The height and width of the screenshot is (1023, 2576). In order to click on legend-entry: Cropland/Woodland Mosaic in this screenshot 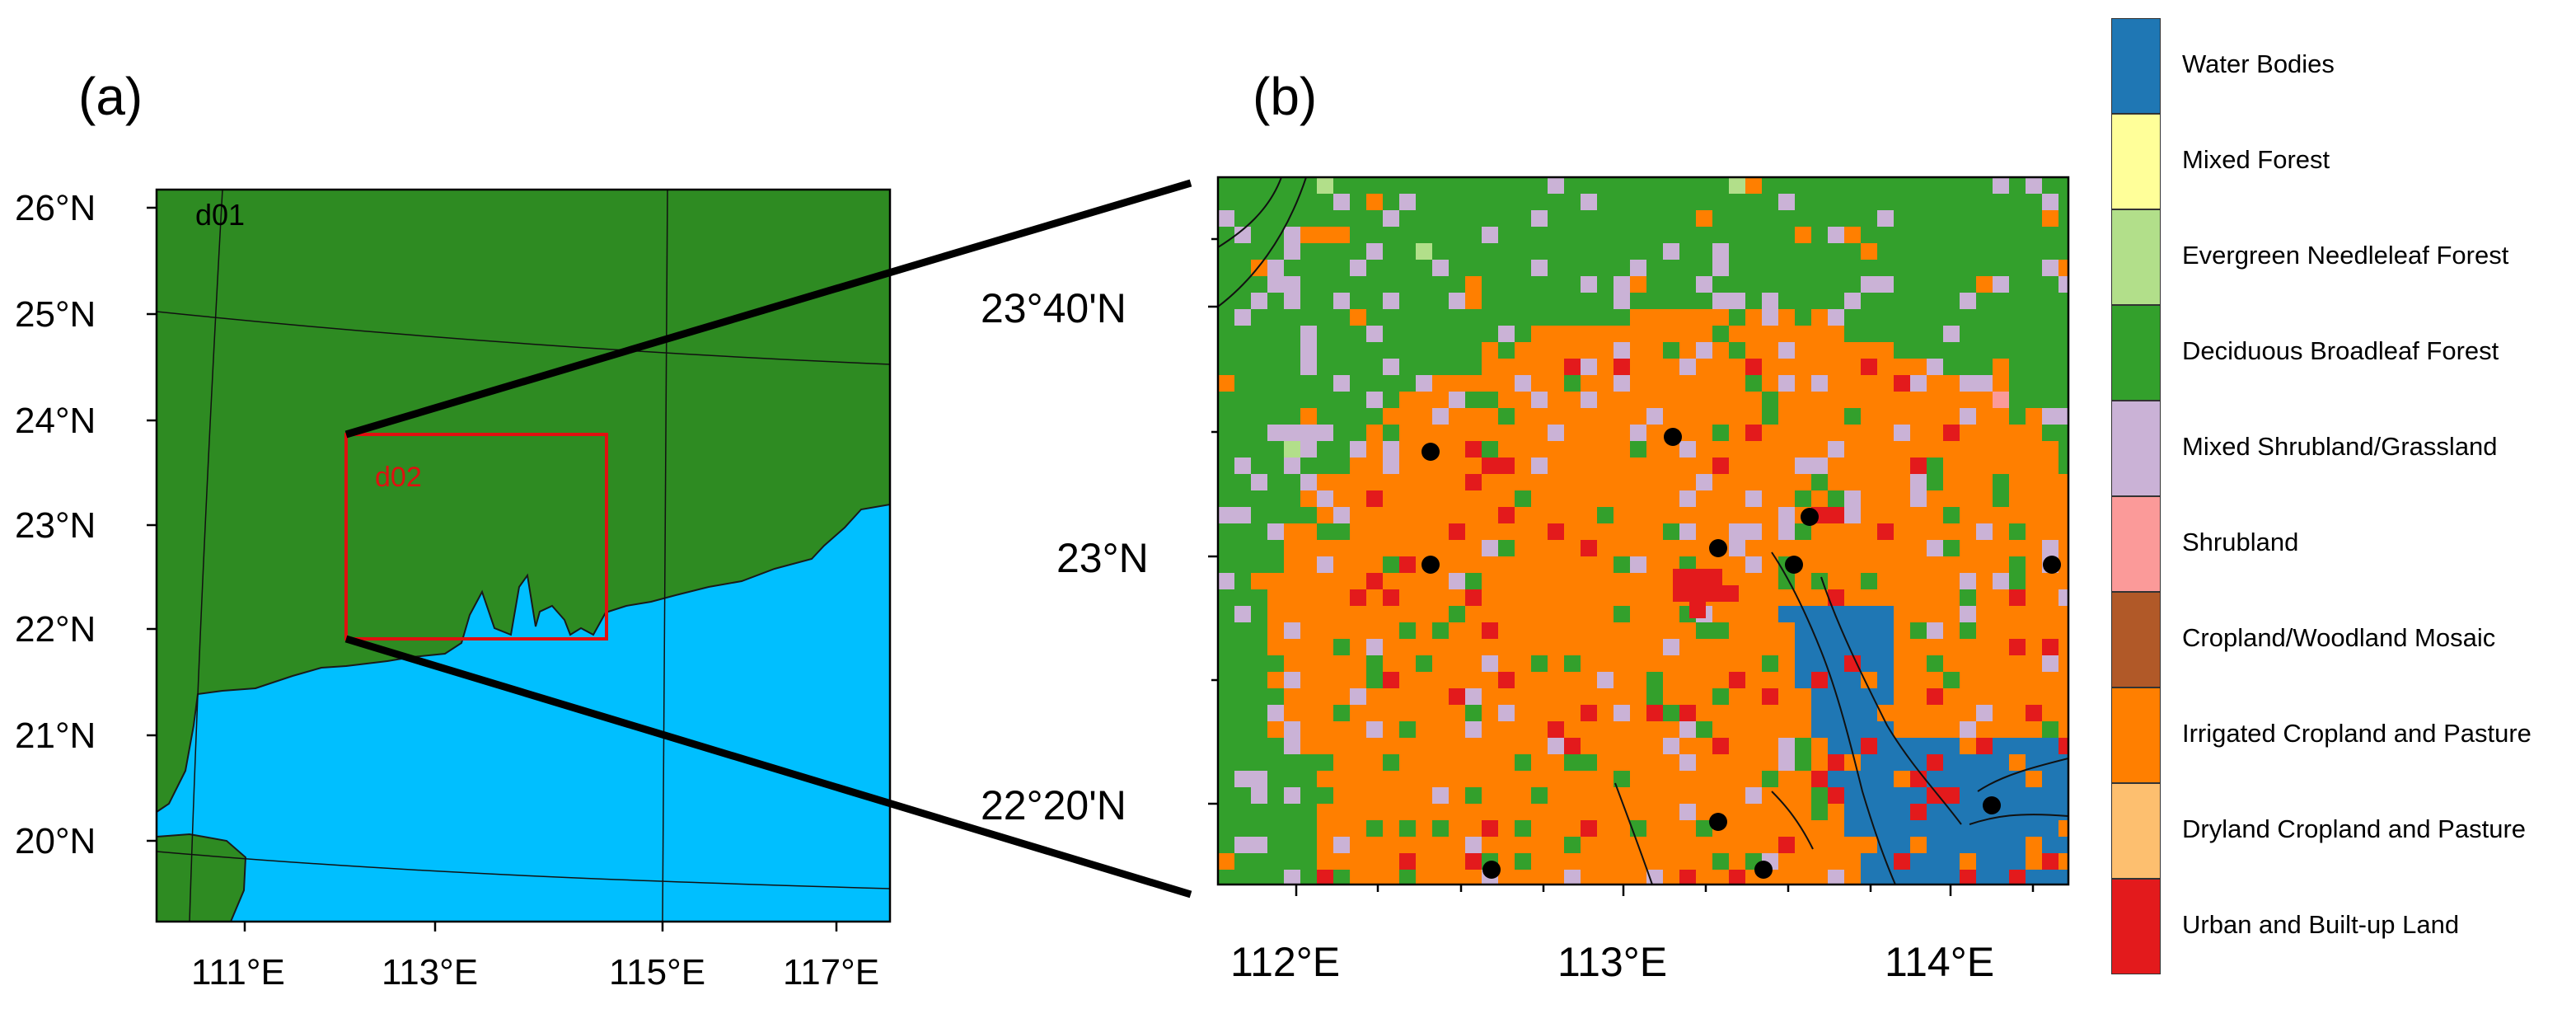, I will do `click(2335, 639)`.